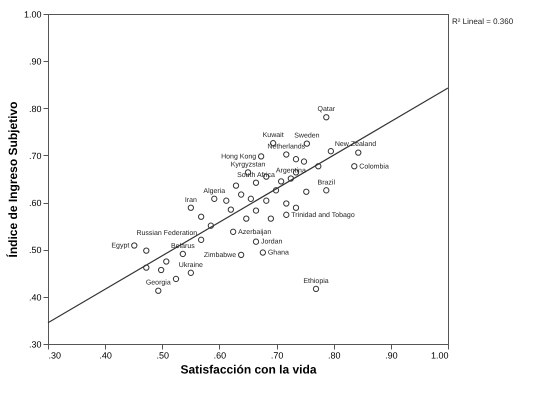 This screenshot has height=417, width=539. I want to click on x-tick-label: .80, so click(334, 355).